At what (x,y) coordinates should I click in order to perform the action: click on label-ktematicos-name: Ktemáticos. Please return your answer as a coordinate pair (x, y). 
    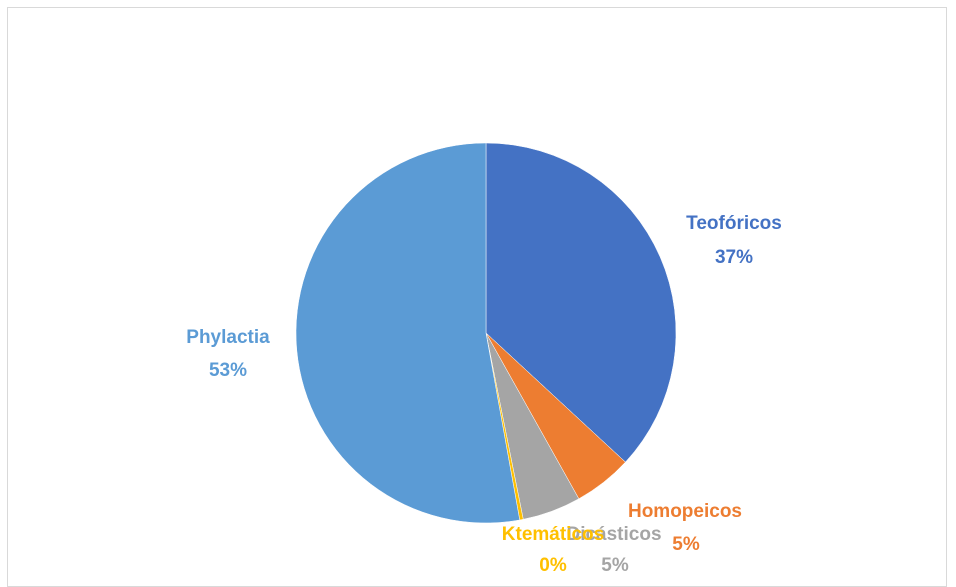
    Looking at the image, I should click on (553, 534).